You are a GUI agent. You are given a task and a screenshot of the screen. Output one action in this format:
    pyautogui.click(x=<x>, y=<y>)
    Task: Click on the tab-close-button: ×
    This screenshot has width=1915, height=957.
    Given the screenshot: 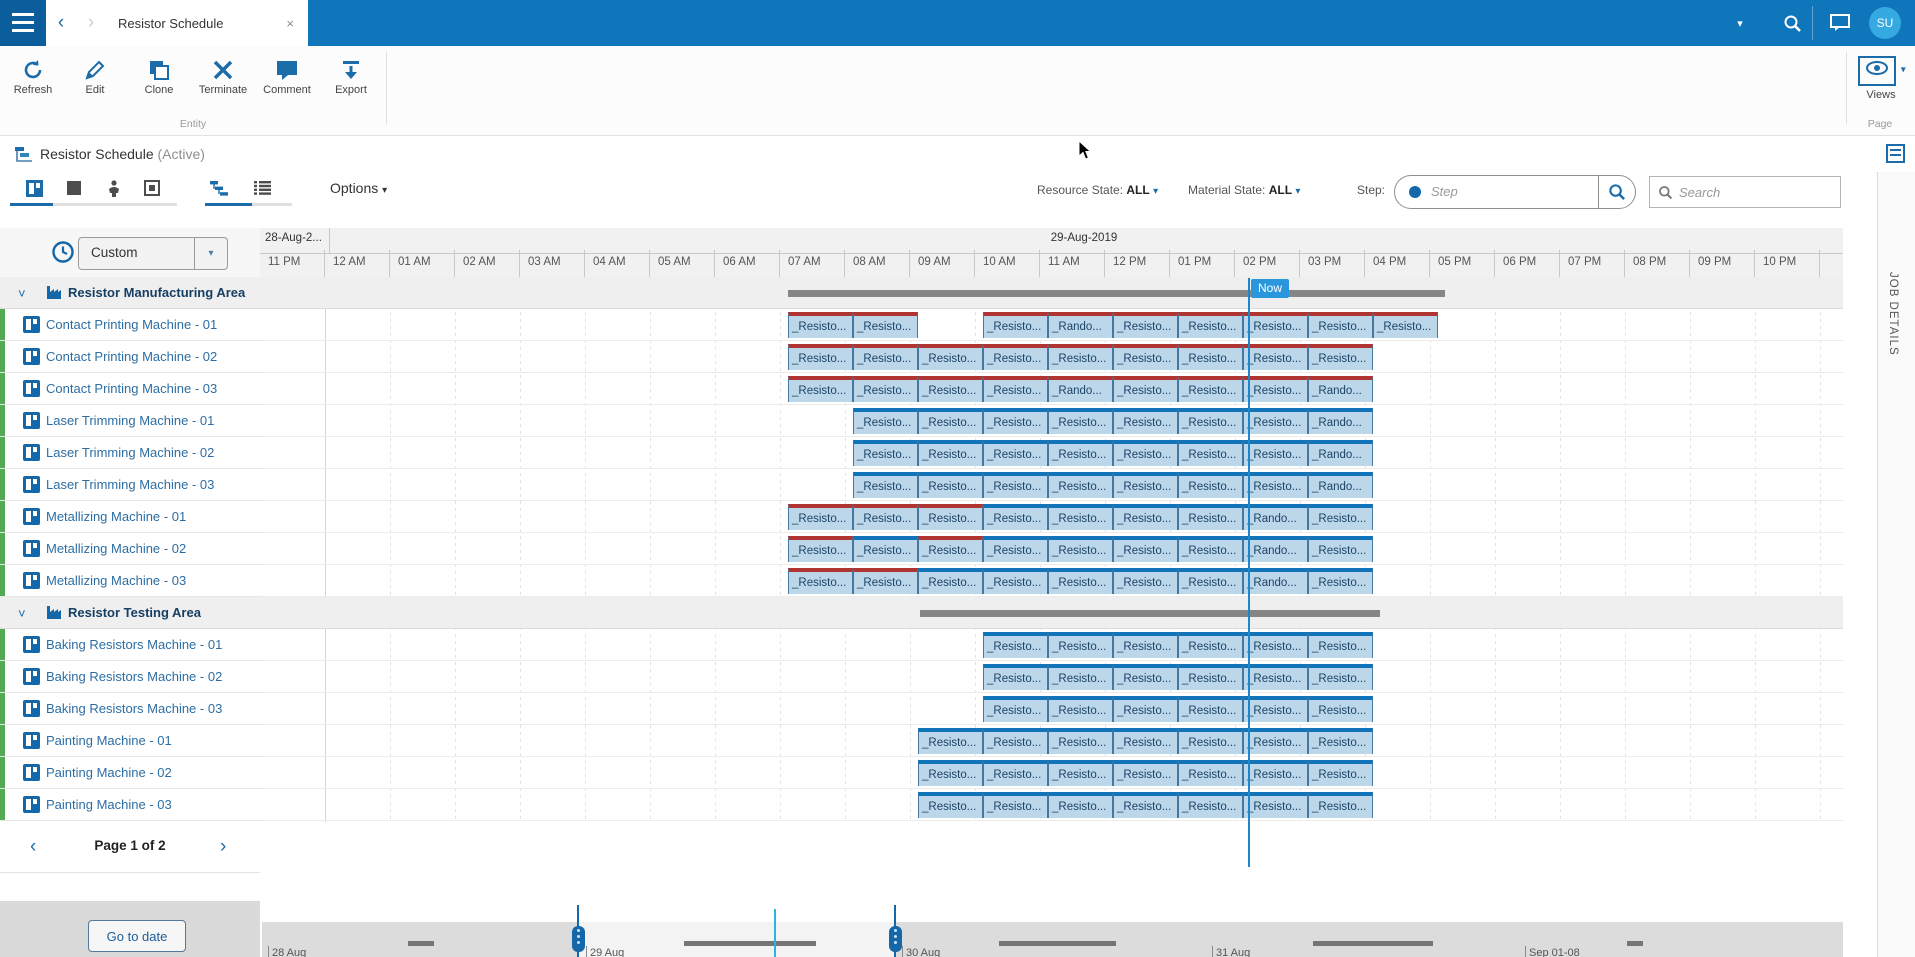 What is the action you would take?
    pyautogui.click(x=290, y=23)
    